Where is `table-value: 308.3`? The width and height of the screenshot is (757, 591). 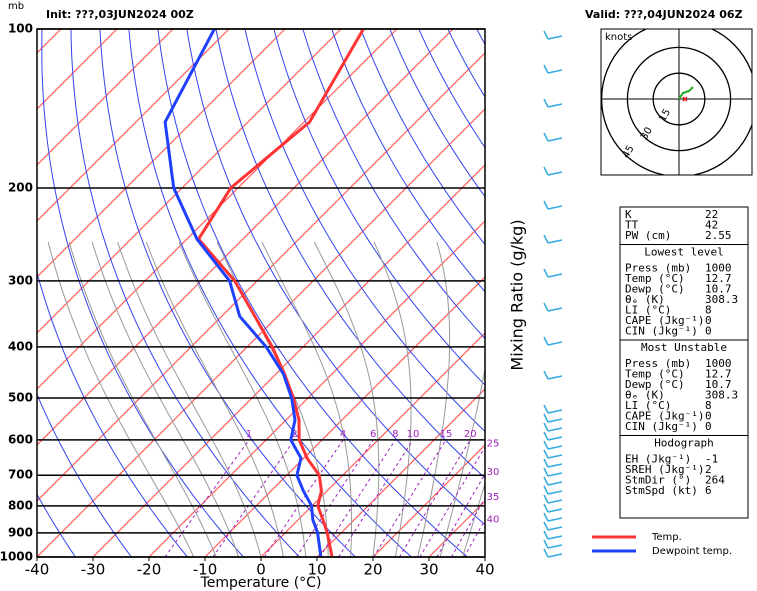 table-value: 308.3 is located at coordinates (721, 395).